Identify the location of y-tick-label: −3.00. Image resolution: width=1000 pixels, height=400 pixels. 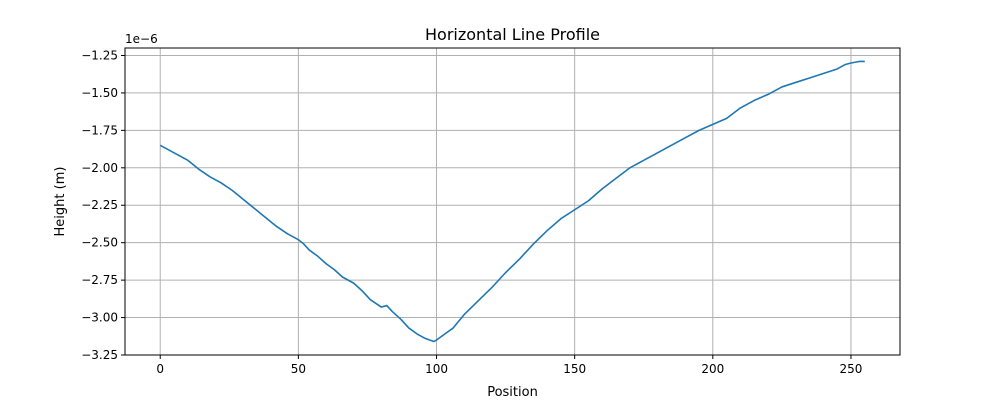
(99, 318).